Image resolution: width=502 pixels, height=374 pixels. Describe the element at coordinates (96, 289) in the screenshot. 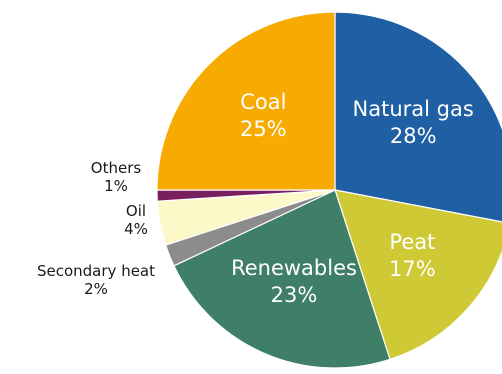

I see `slice-value-secondary-heat: 2%` at that location.